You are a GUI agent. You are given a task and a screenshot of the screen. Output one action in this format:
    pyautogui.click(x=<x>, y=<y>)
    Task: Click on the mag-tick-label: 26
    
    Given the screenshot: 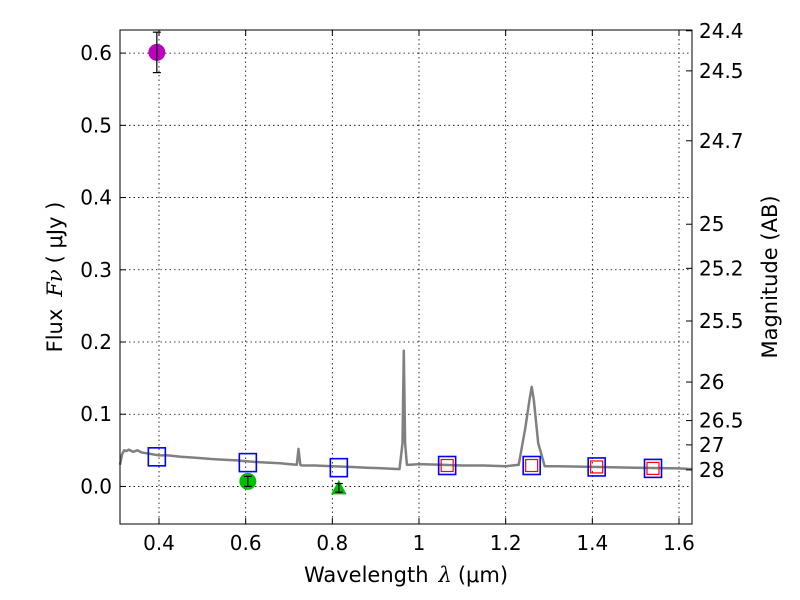 What is the action you would take?
    pyautogui.click(x=711, y=382)
    